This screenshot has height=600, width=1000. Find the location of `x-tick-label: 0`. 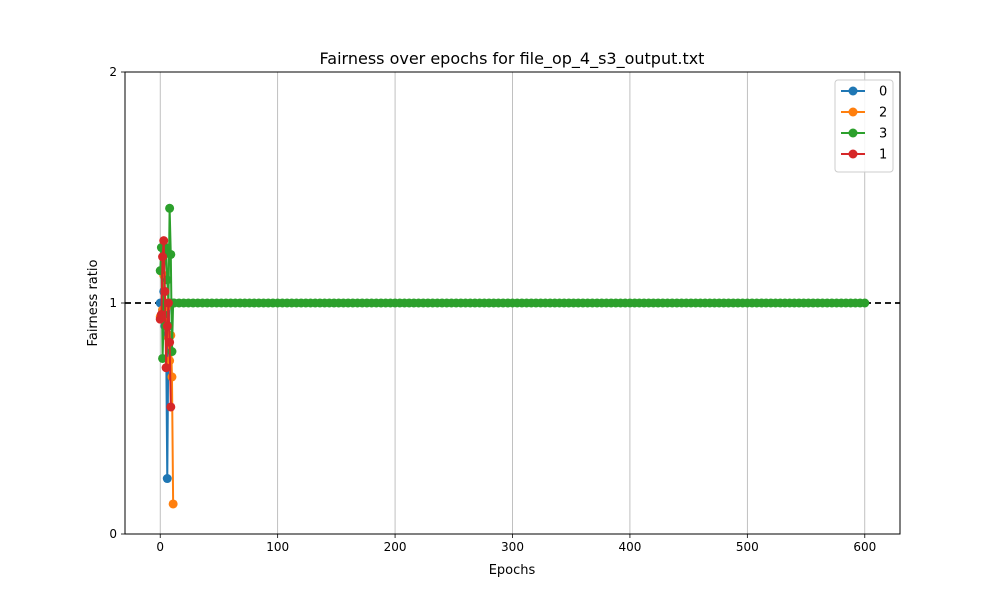

x-tick-label: 0 is located at coordinates (160, 547).